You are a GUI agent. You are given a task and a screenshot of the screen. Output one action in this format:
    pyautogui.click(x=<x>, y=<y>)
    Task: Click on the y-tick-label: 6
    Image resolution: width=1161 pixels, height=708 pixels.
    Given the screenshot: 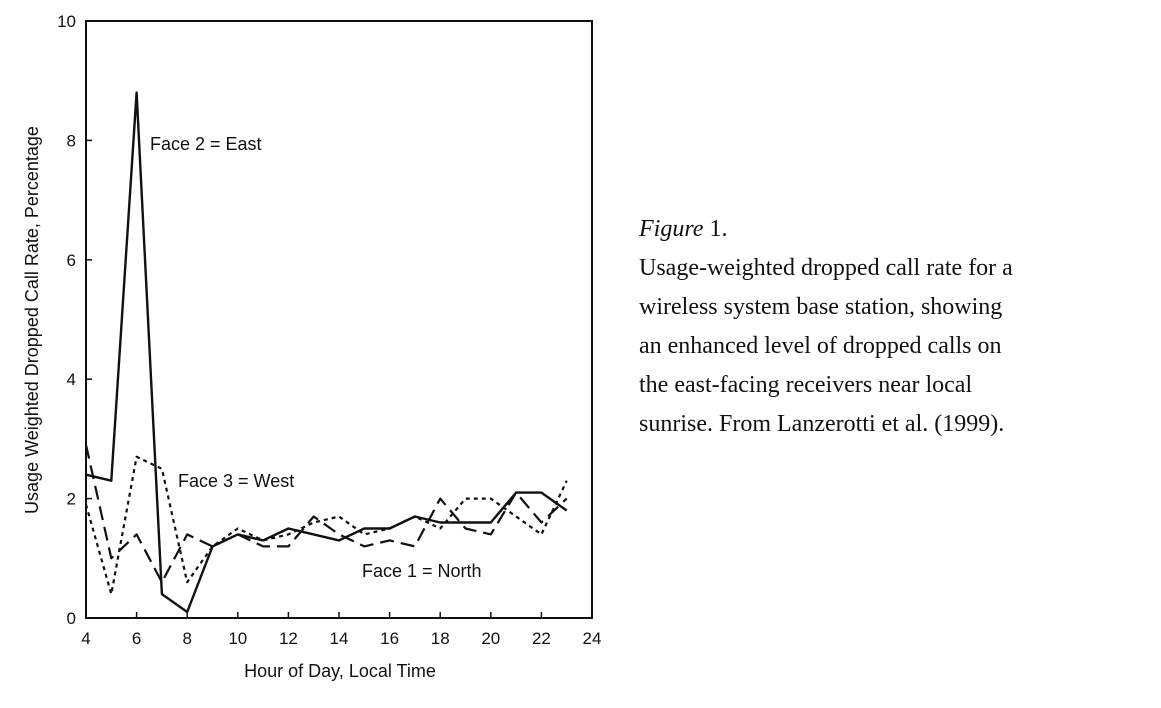 What is the action you would take?
    pyautogui.click(x=71, y=260)
    